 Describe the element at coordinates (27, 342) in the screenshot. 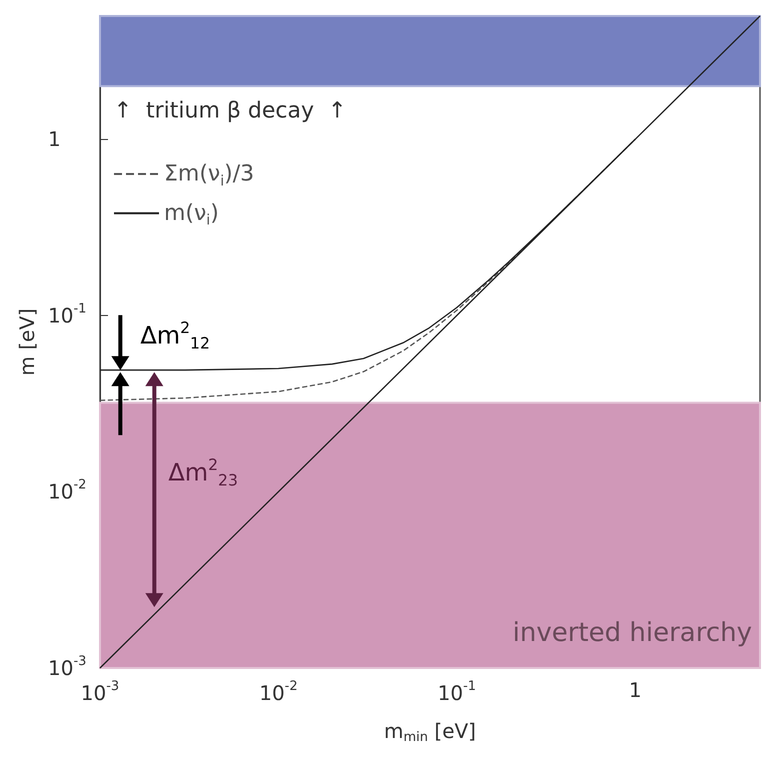

I see `y-axis-title: m [eV]` at that location.